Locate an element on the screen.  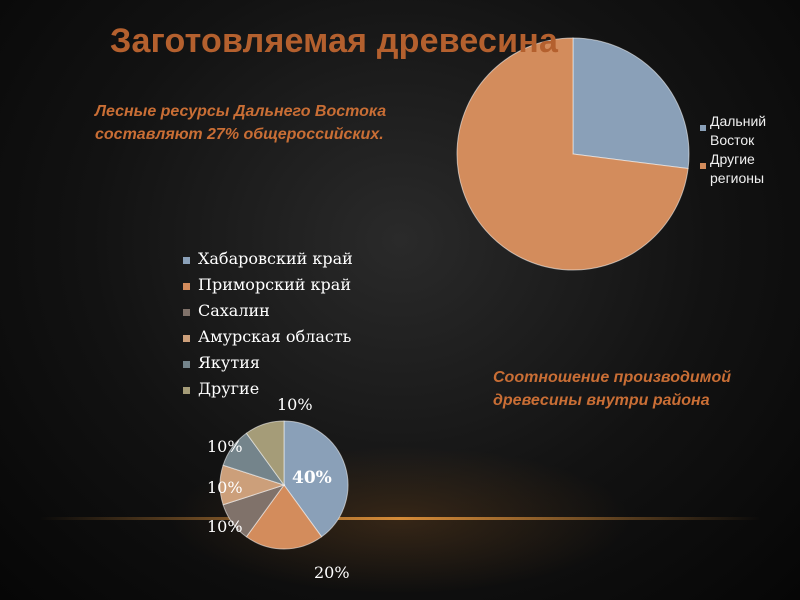
legend-item-другие-регионы: Другие регионы is located at coordinates (747, 169).